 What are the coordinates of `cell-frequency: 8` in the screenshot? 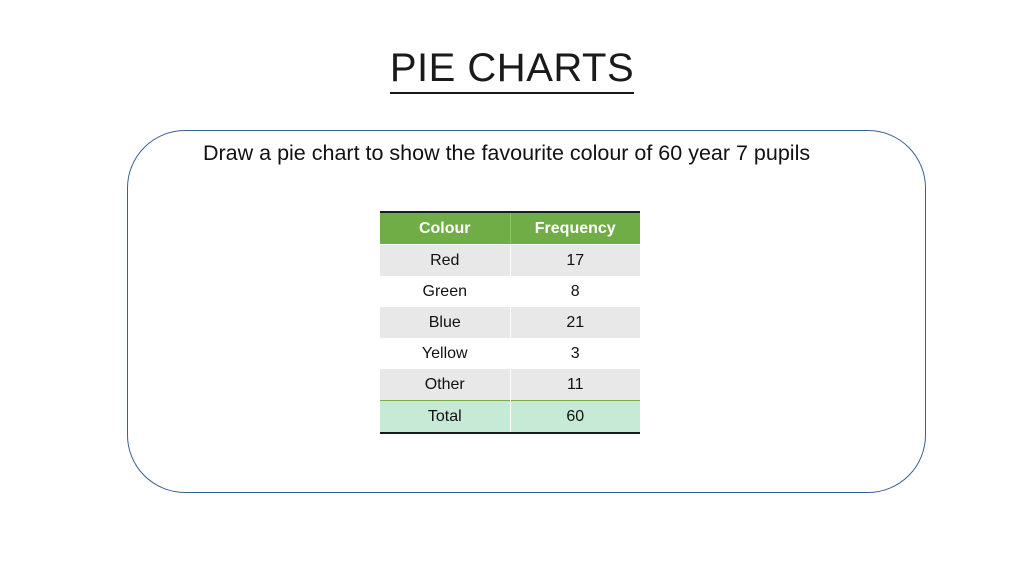 It's located at (574, 291).